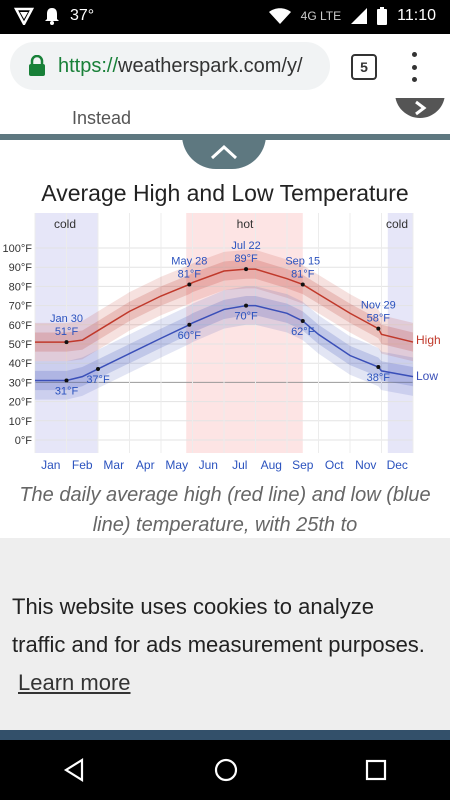 The image size is (450, 800). Describe the element at coordinates (397, 465) in the screenshot. I see `x-tick-label: Dec` at that location.